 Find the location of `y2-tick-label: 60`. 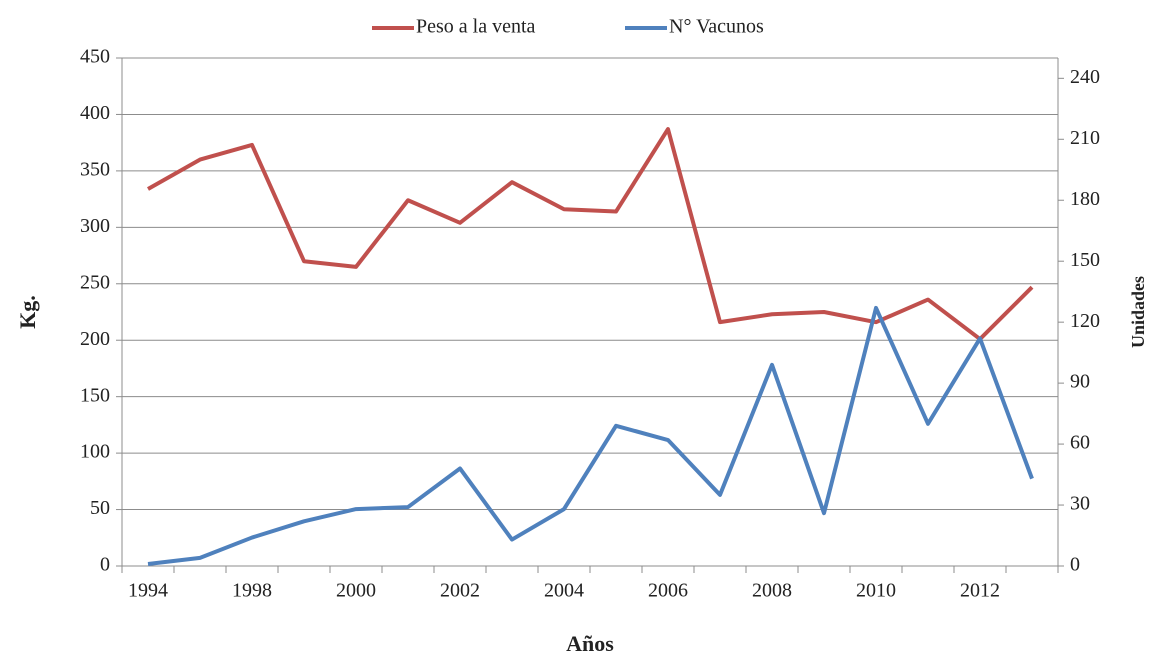

y2-tick-label: 60 is located at coordinates (1080, 443).